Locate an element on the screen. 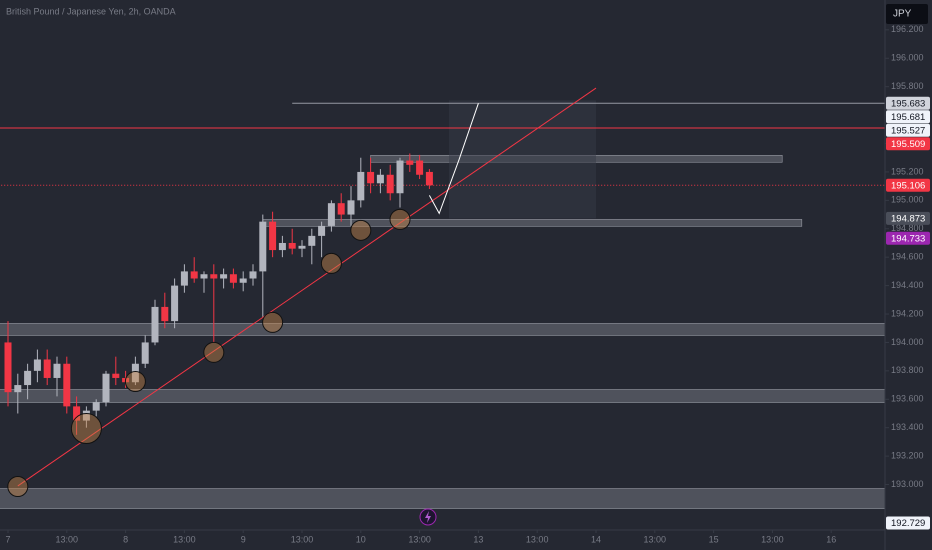 This screenshot has width=932, height=550. y-tick-label: 193.000 is located at coordinates (907, 484).